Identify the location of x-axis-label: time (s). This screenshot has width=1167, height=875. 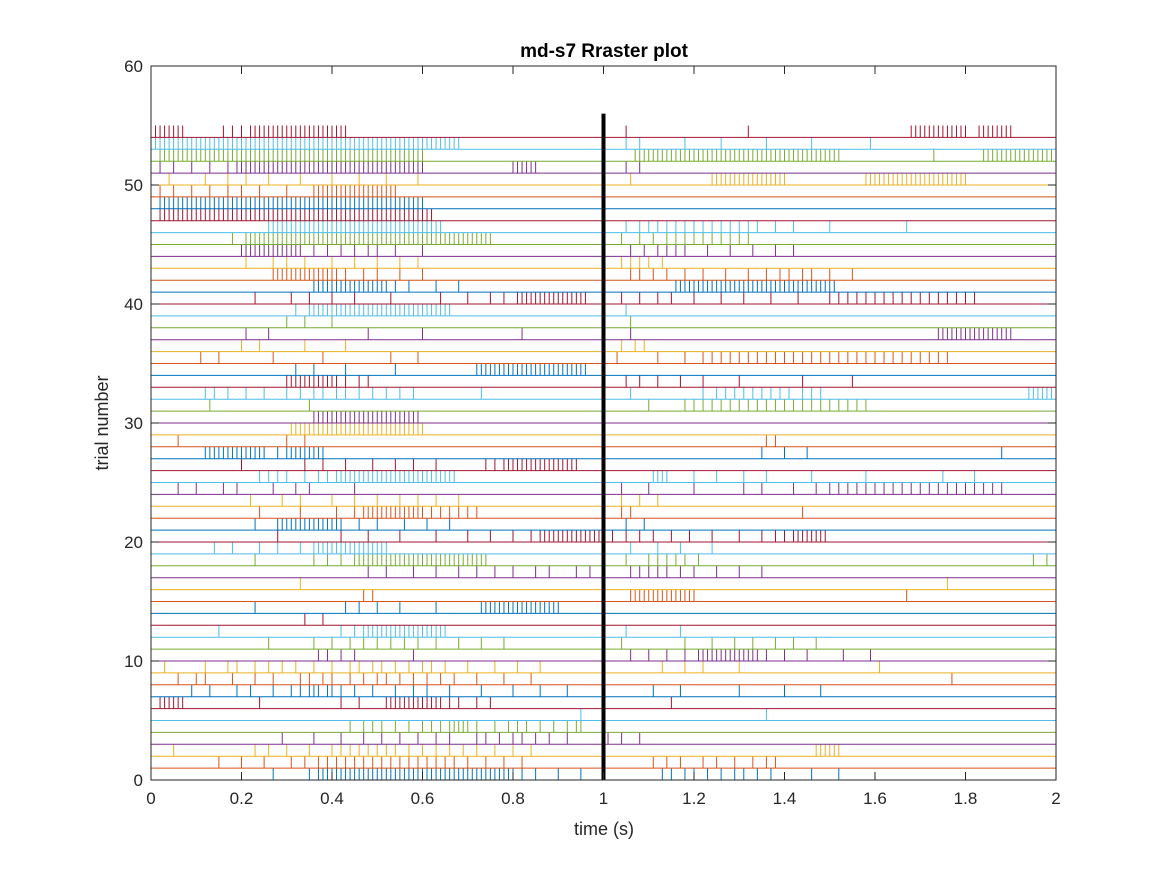
(604, 829).